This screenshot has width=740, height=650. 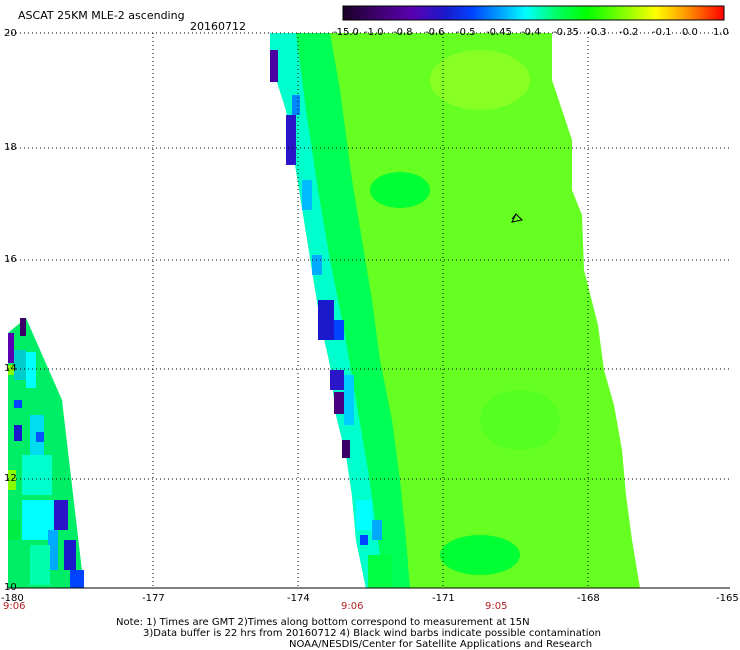 What do you see at coordinates (443, 598) in the screenshot?
I see `lon-label-171: -171` at bounding box center [443, 598].